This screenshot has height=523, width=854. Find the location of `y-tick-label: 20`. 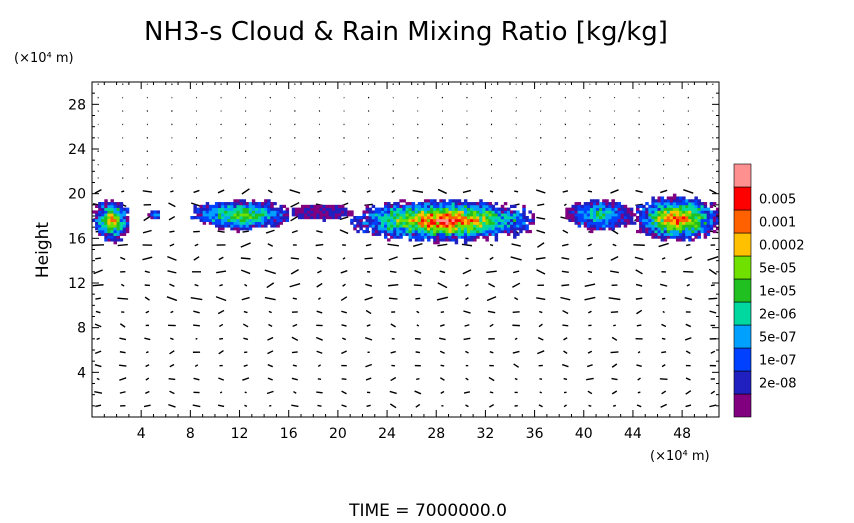

y-tick-label: 20 is located at coordinates (77, 195).